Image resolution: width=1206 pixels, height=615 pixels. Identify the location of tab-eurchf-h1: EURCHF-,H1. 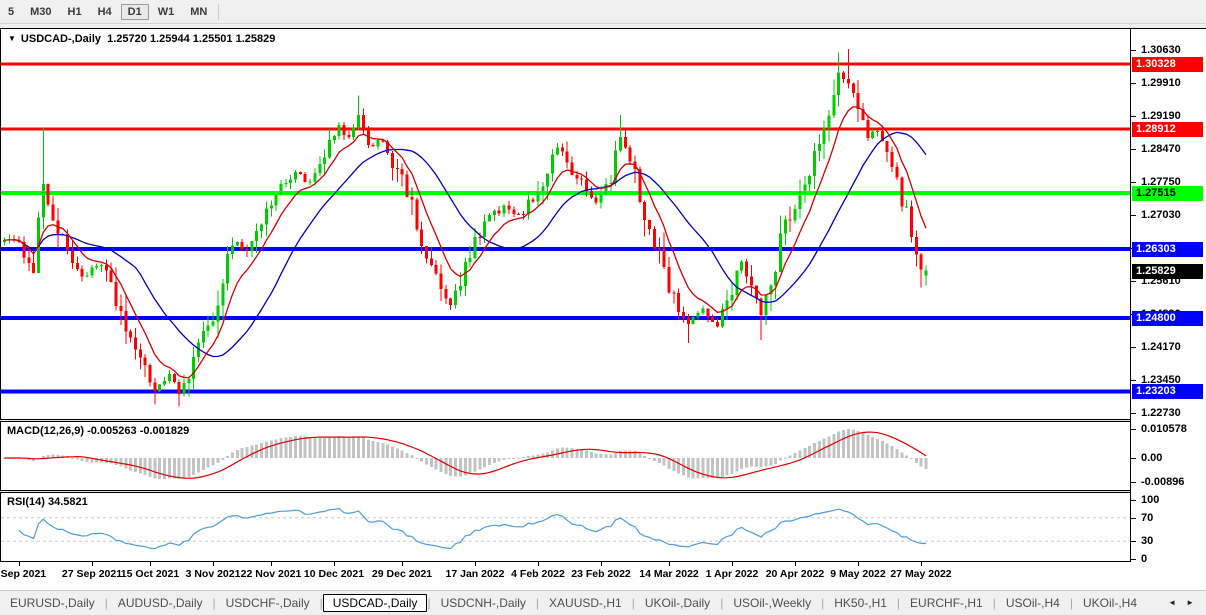
(946, 602).